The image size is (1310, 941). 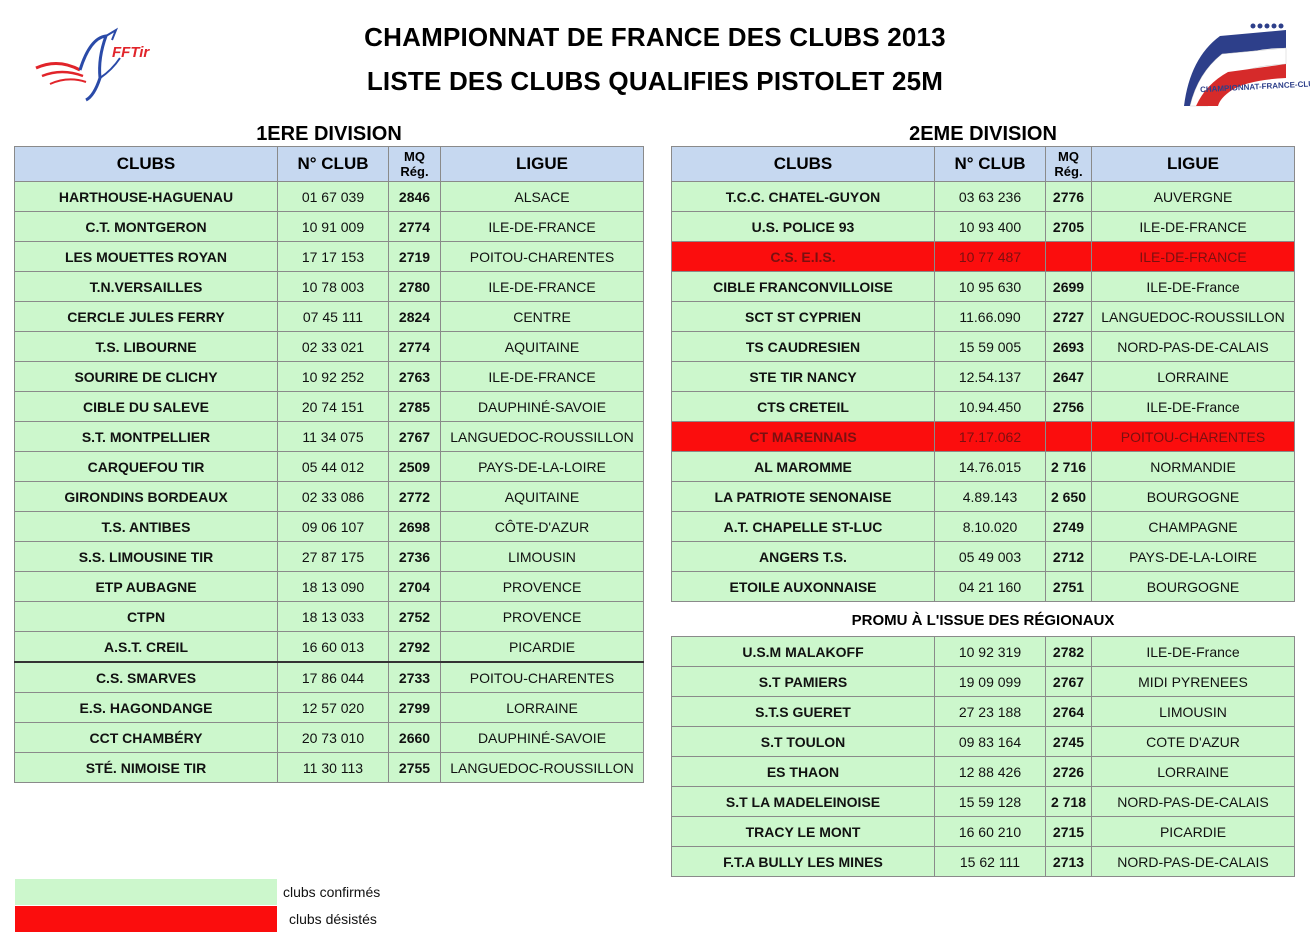 I want to click on cell-club: CCT CHAMBÉRY, so click(x=146, y=737).